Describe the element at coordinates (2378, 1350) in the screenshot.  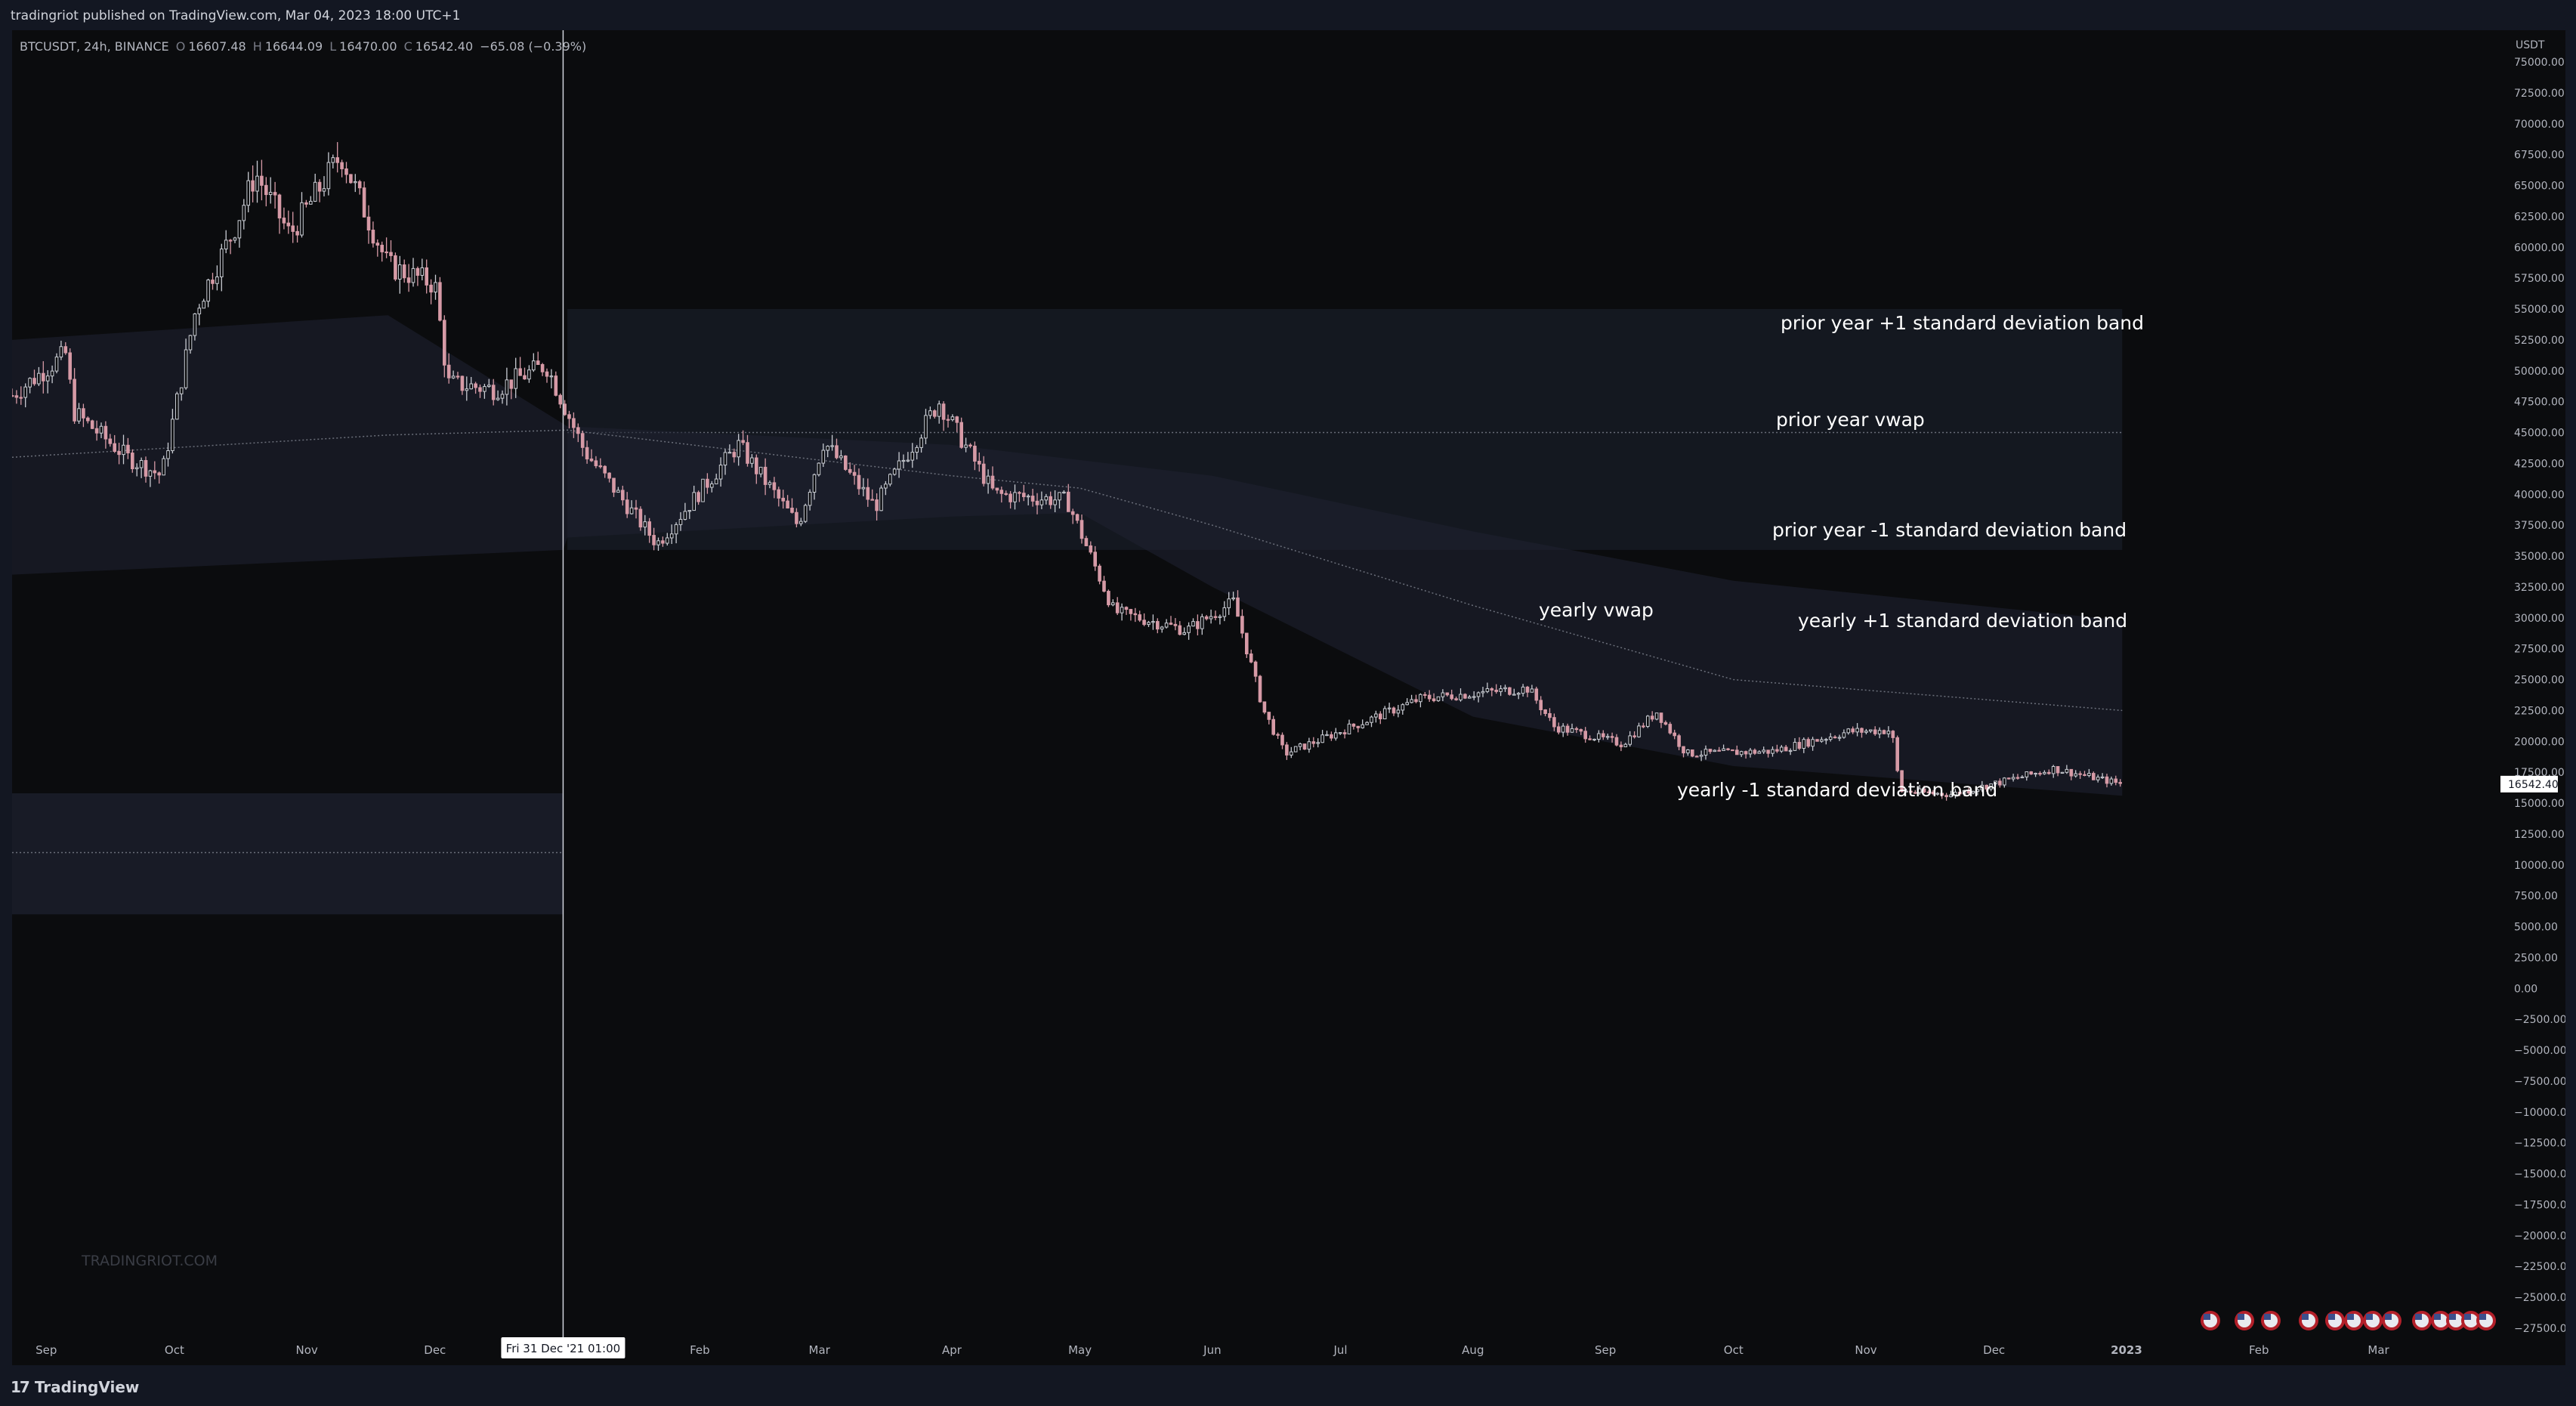
I see `time-tick-label: Mar` at that location.